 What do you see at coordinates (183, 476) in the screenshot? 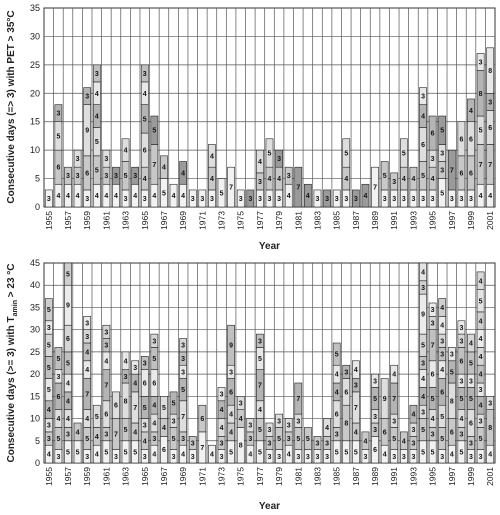
I see `x-tick-label: 1969` at bounding box center [183, 476].